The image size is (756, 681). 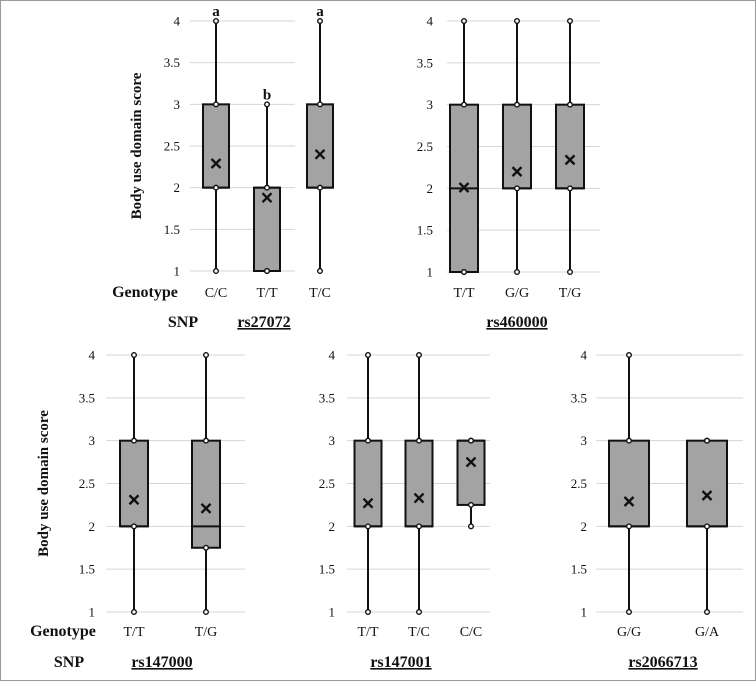 I want to click on snp-id: rs2066713, so click(x=662, y=662).